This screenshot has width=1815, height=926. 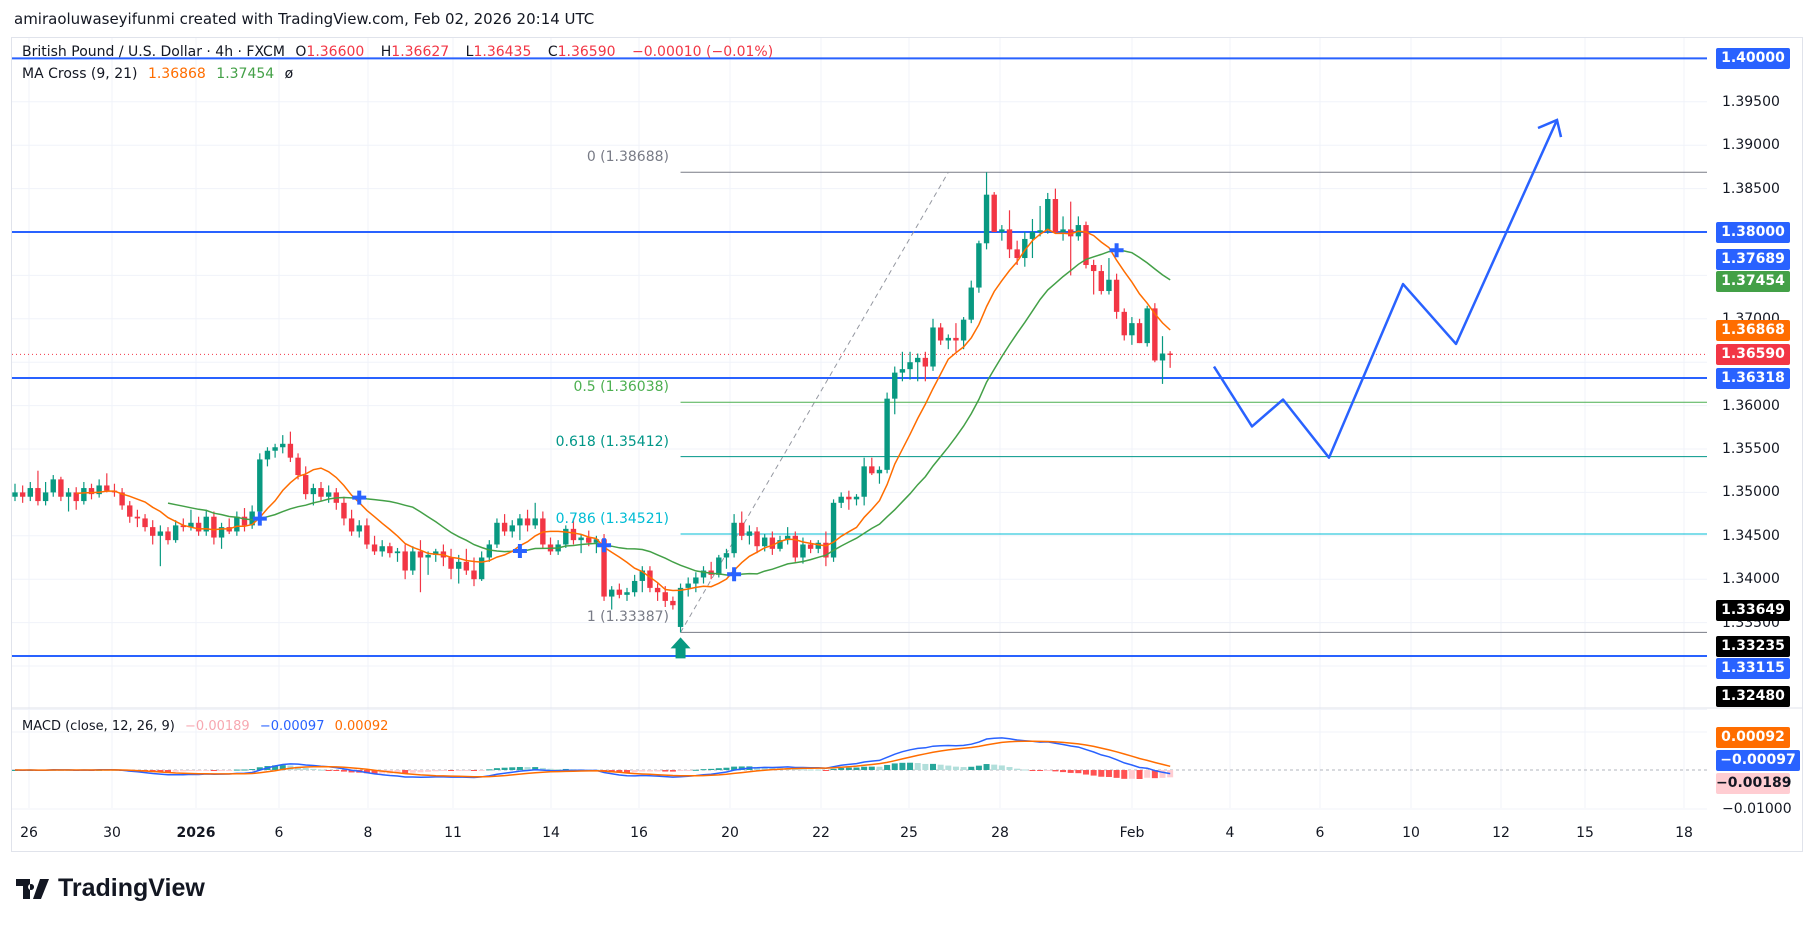 I want to click on macd-title: MACD (close, 12, 26, 9), so click(x=98, y=726).